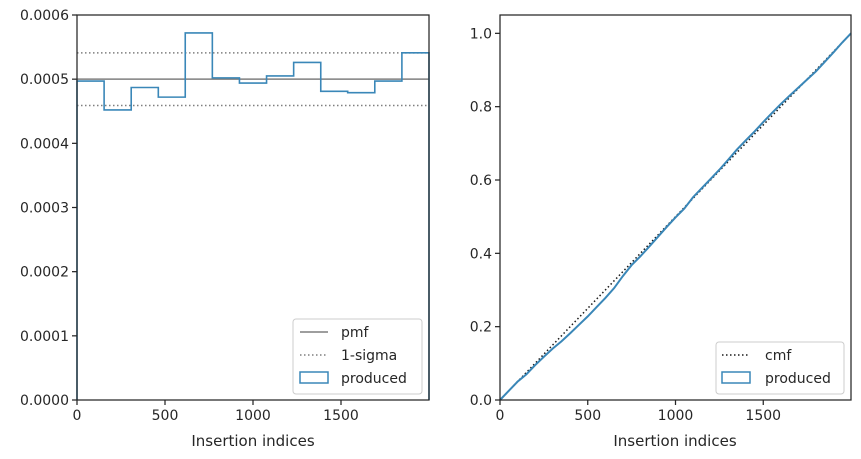 This screenshot has height=459, width=861. Describe the element at coordinates (44, 401) in the screenshot. I see `y-tick-label: 0.0000` at that location.